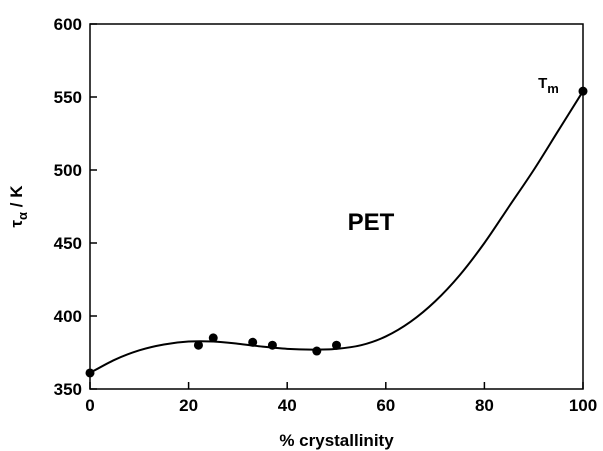 This screenshot has height=451, width=603. I want to click on x-axis-label: % crystallinity, so click(336, 440).